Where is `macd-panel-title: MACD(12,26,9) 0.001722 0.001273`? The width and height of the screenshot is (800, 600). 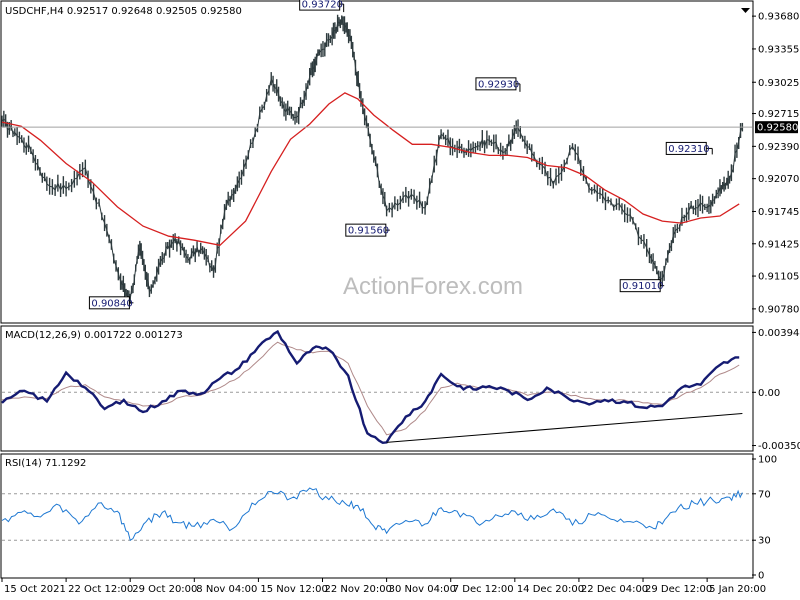
macd-panel-title: MACD(12,26,9) 0.001722 0.001273 is located at coordinates (94, 335).